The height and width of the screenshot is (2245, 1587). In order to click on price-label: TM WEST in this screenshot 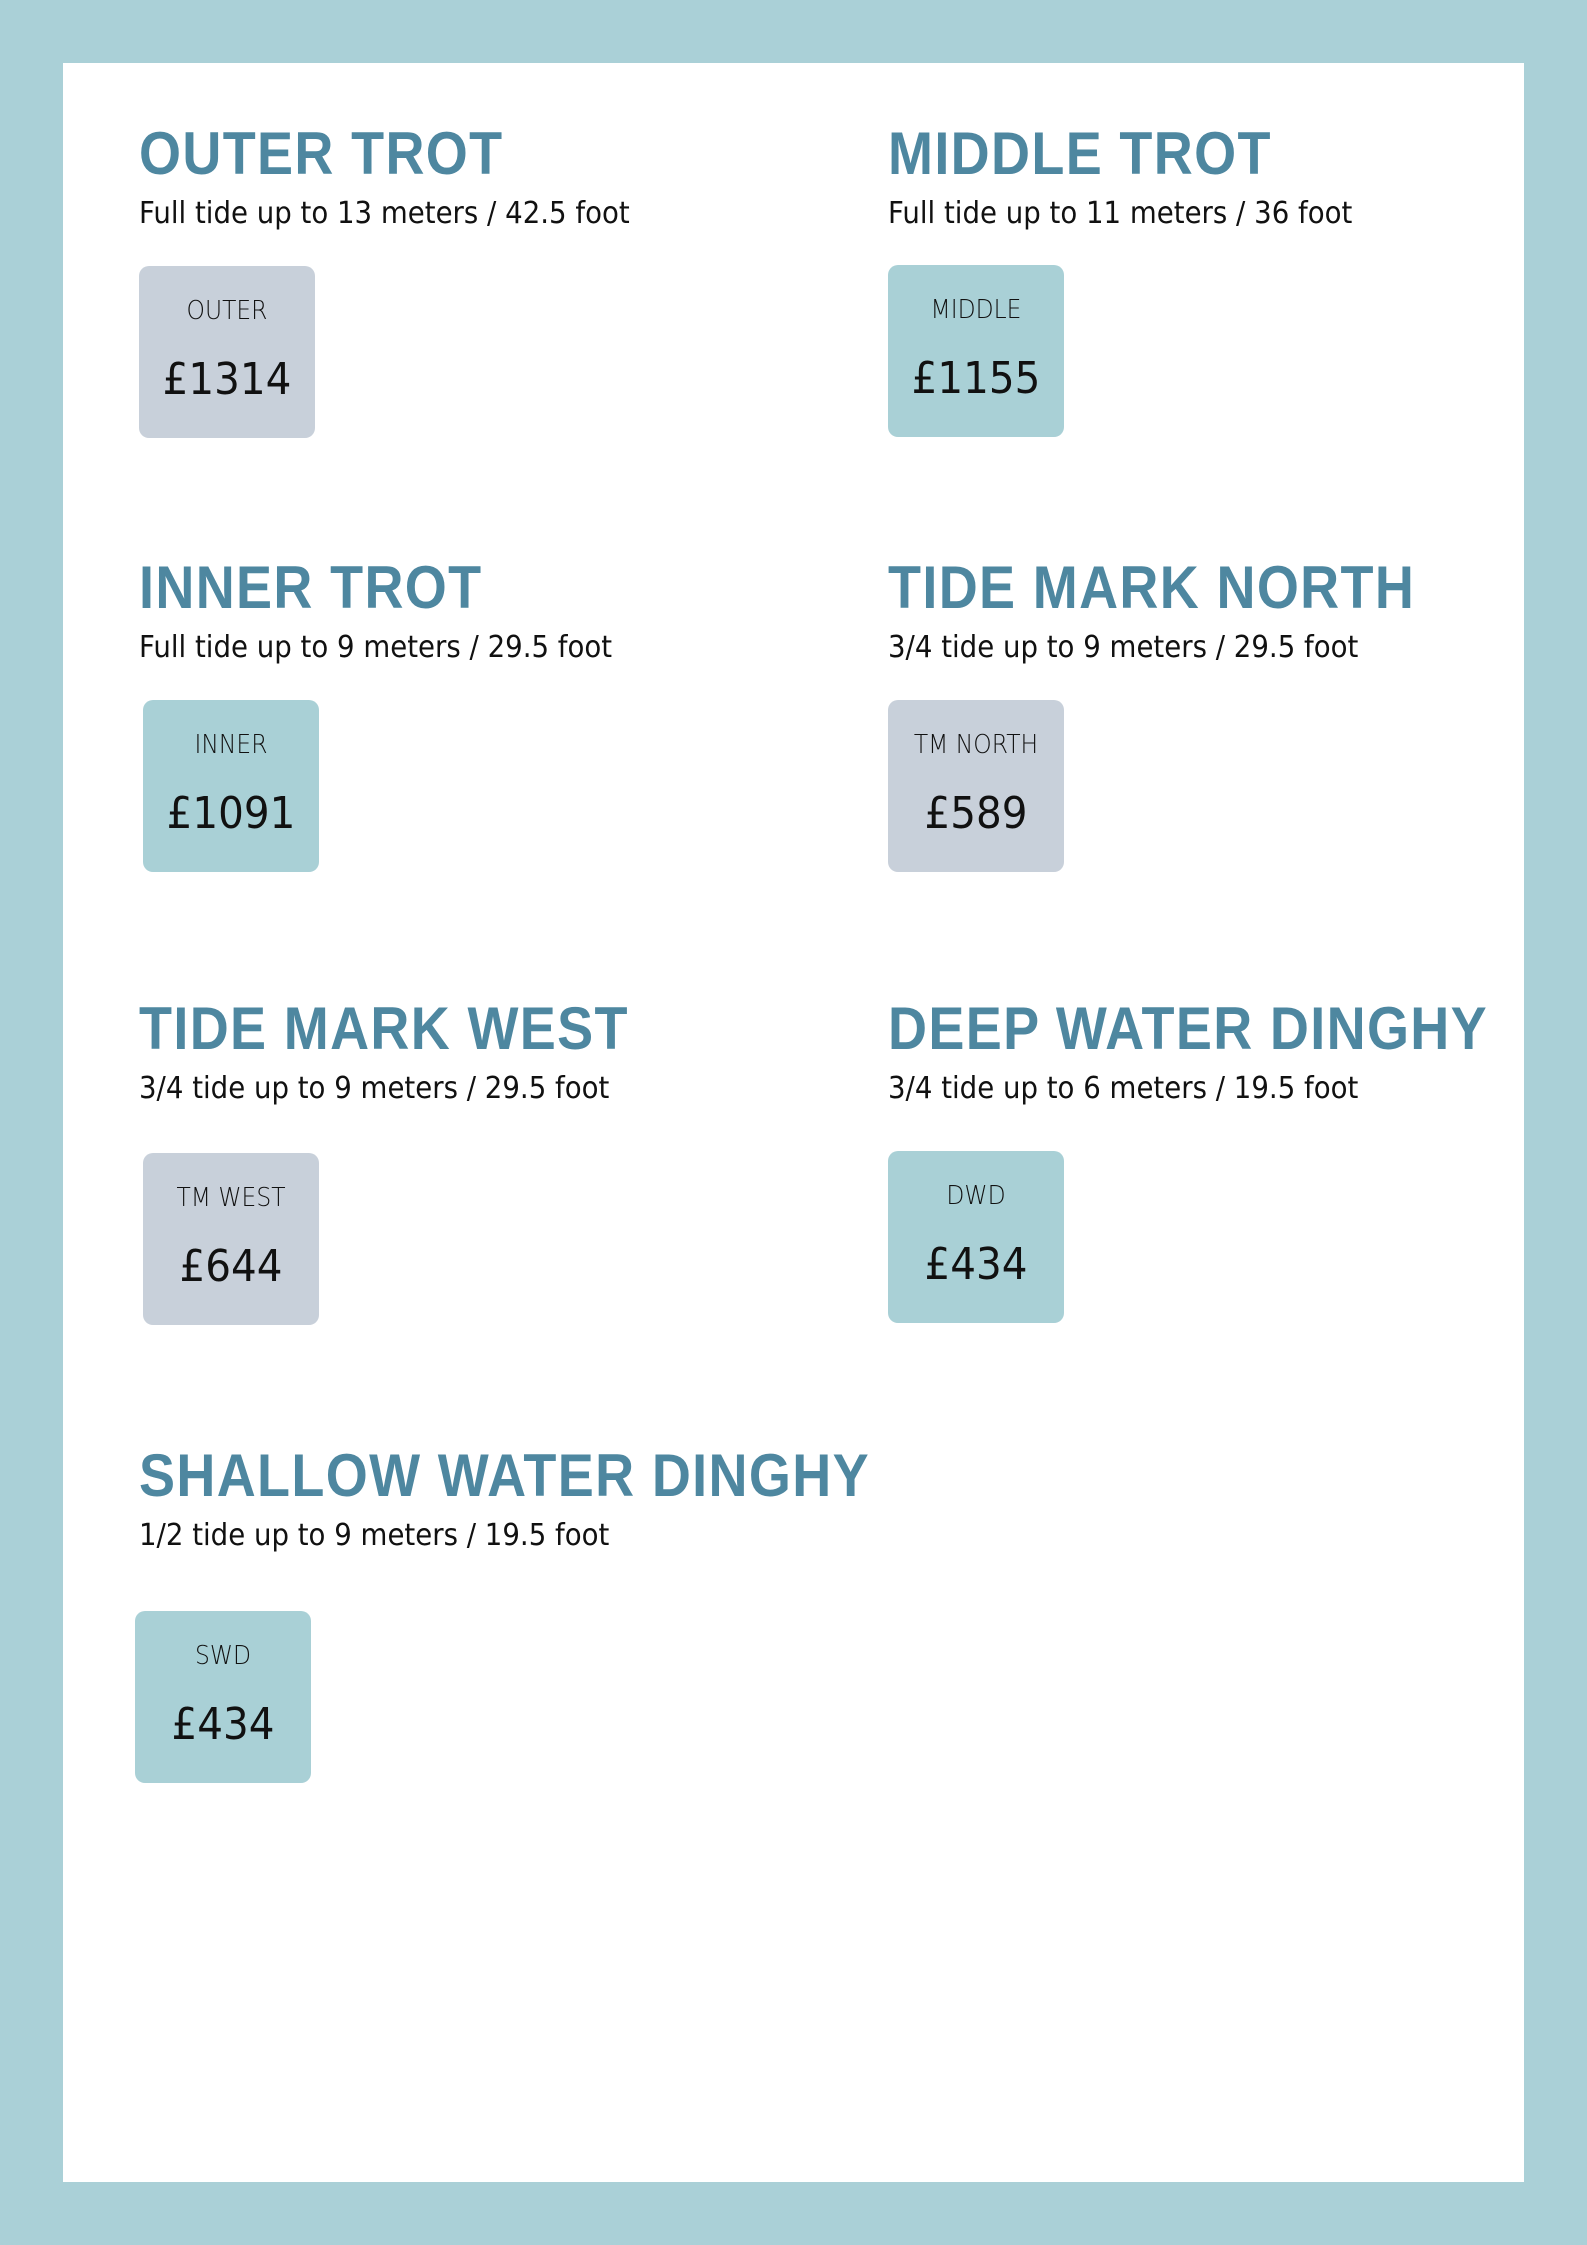, I will do `click(231, 1198)`.